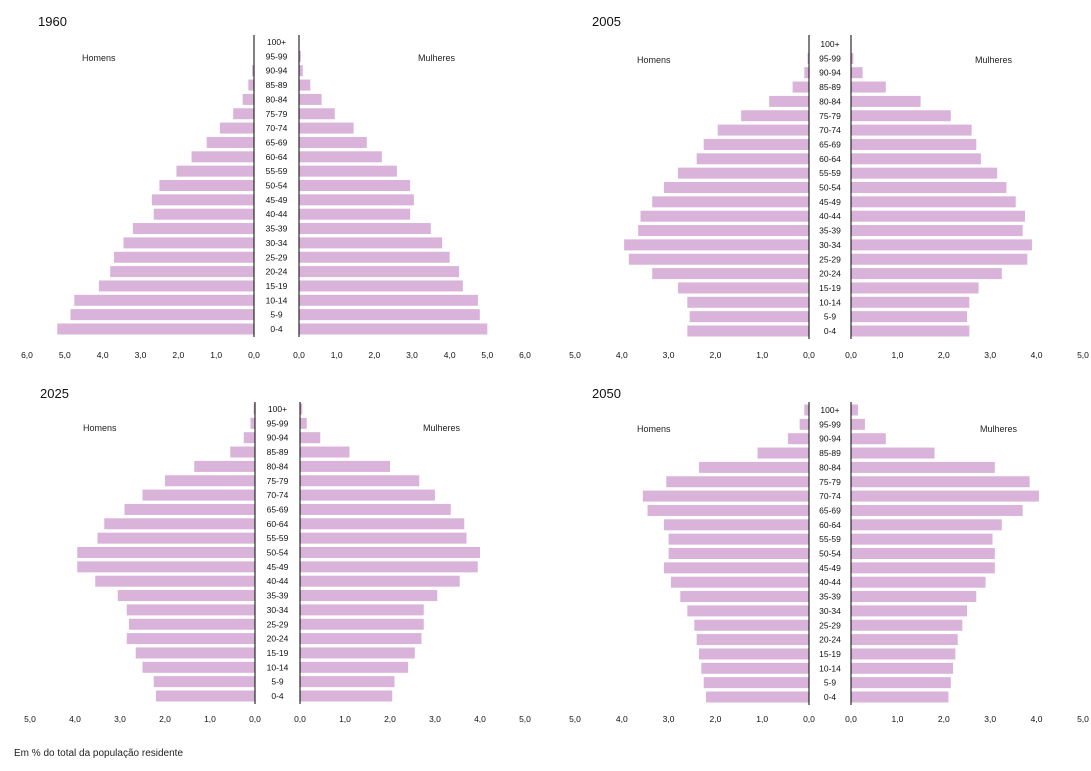  What do you see at coordinates (278, 495) in the screenshot?
I see `category-label: 70-74` at bounding box center [278, 495].